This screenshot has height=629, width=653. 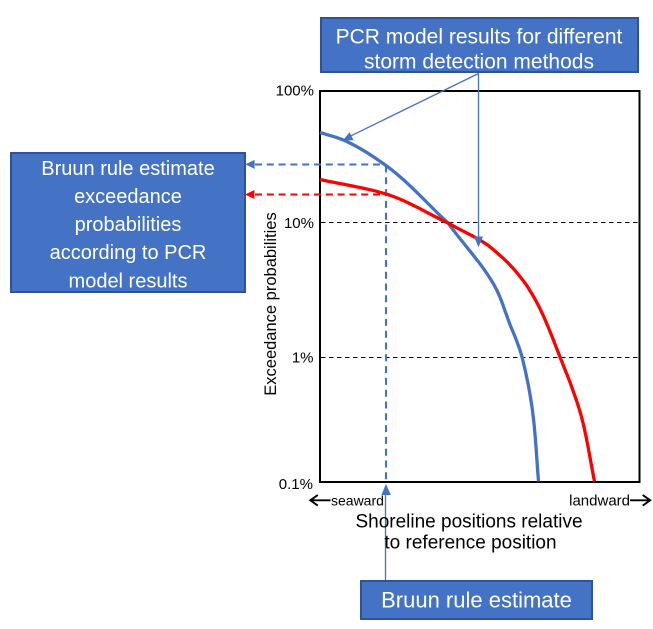 I want to click on svg-text: landward, so click(x=599, y=500).